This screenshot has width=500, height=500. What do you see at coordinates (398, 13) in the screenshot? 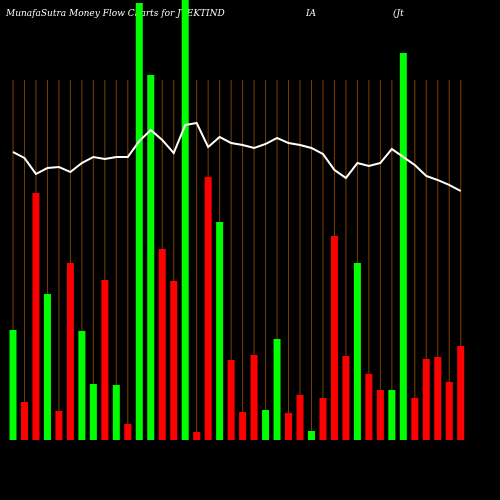
I see `chart-title-part: (Jt` at bounding box center [398, 13].